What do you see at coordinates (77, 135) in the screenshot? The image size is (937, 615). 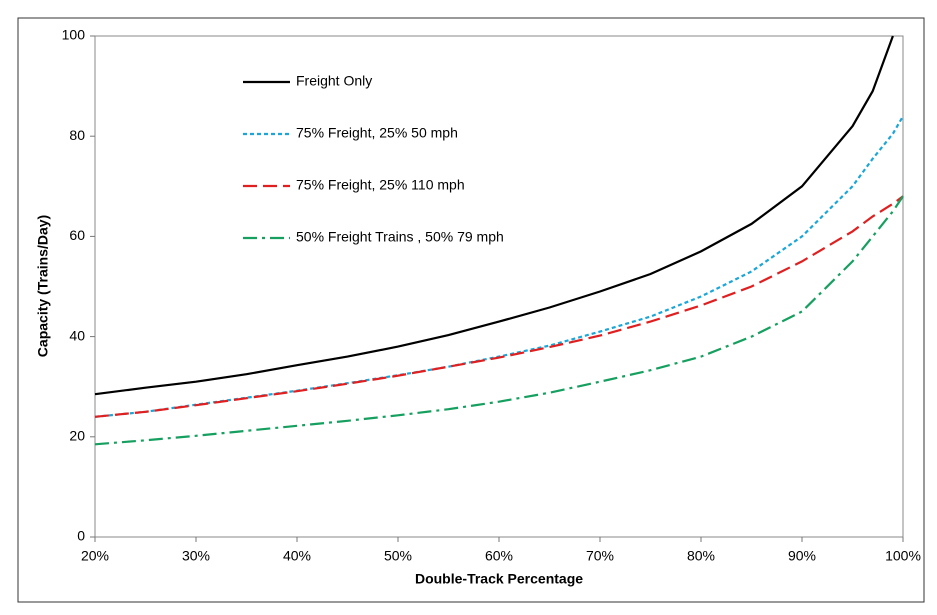 I see `y-tick-label: 80` at bounding box center [77, 135].